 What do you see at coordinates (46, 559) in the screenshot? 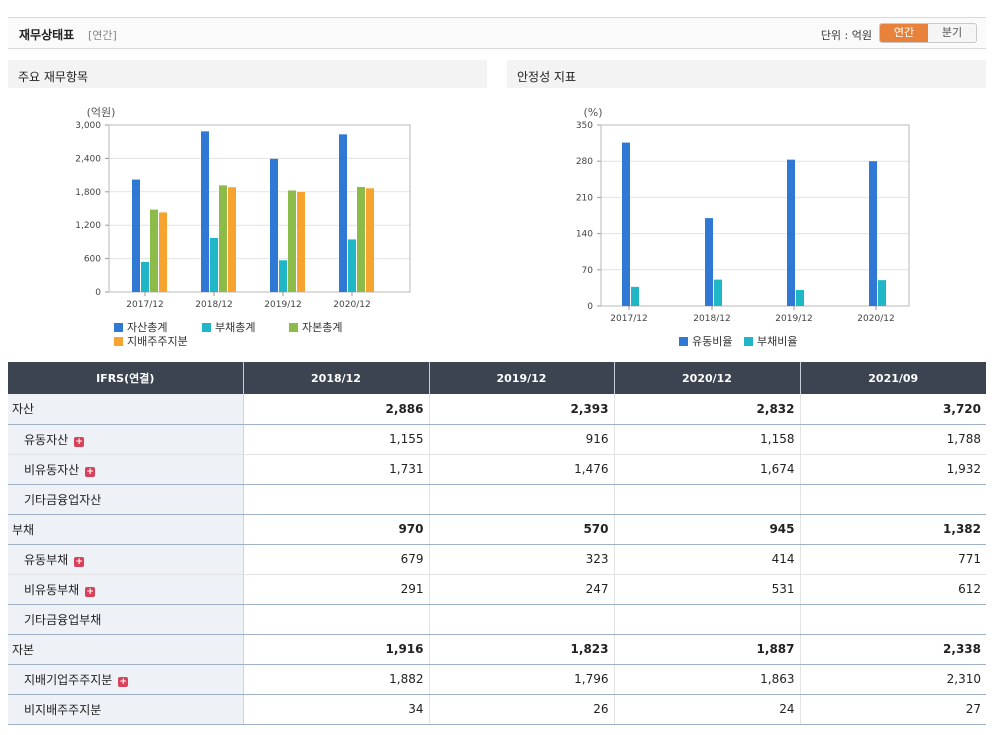
I see `row-label: 유동부채` at bounding box center [46, 559].